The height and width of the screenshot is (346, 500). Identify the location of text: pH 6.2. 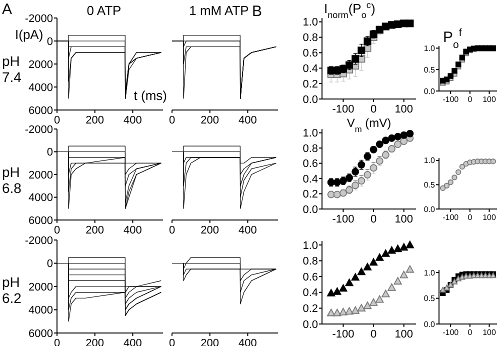
(12, 290).